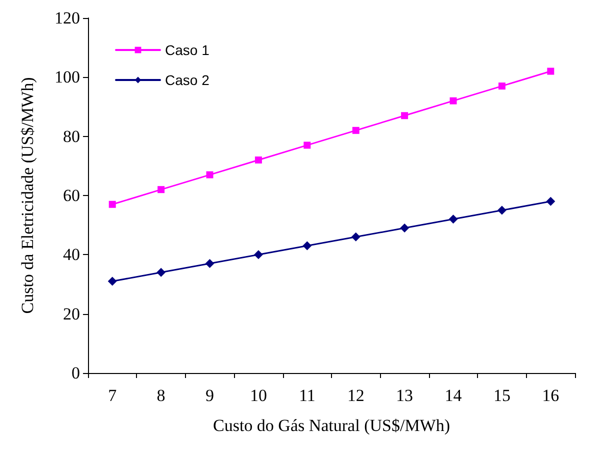 The width and height of the screenshot is (589, 459). Describe the element at coordinates (71, 254) in the screenshot. I see `y-tick-label: 40` at that location.